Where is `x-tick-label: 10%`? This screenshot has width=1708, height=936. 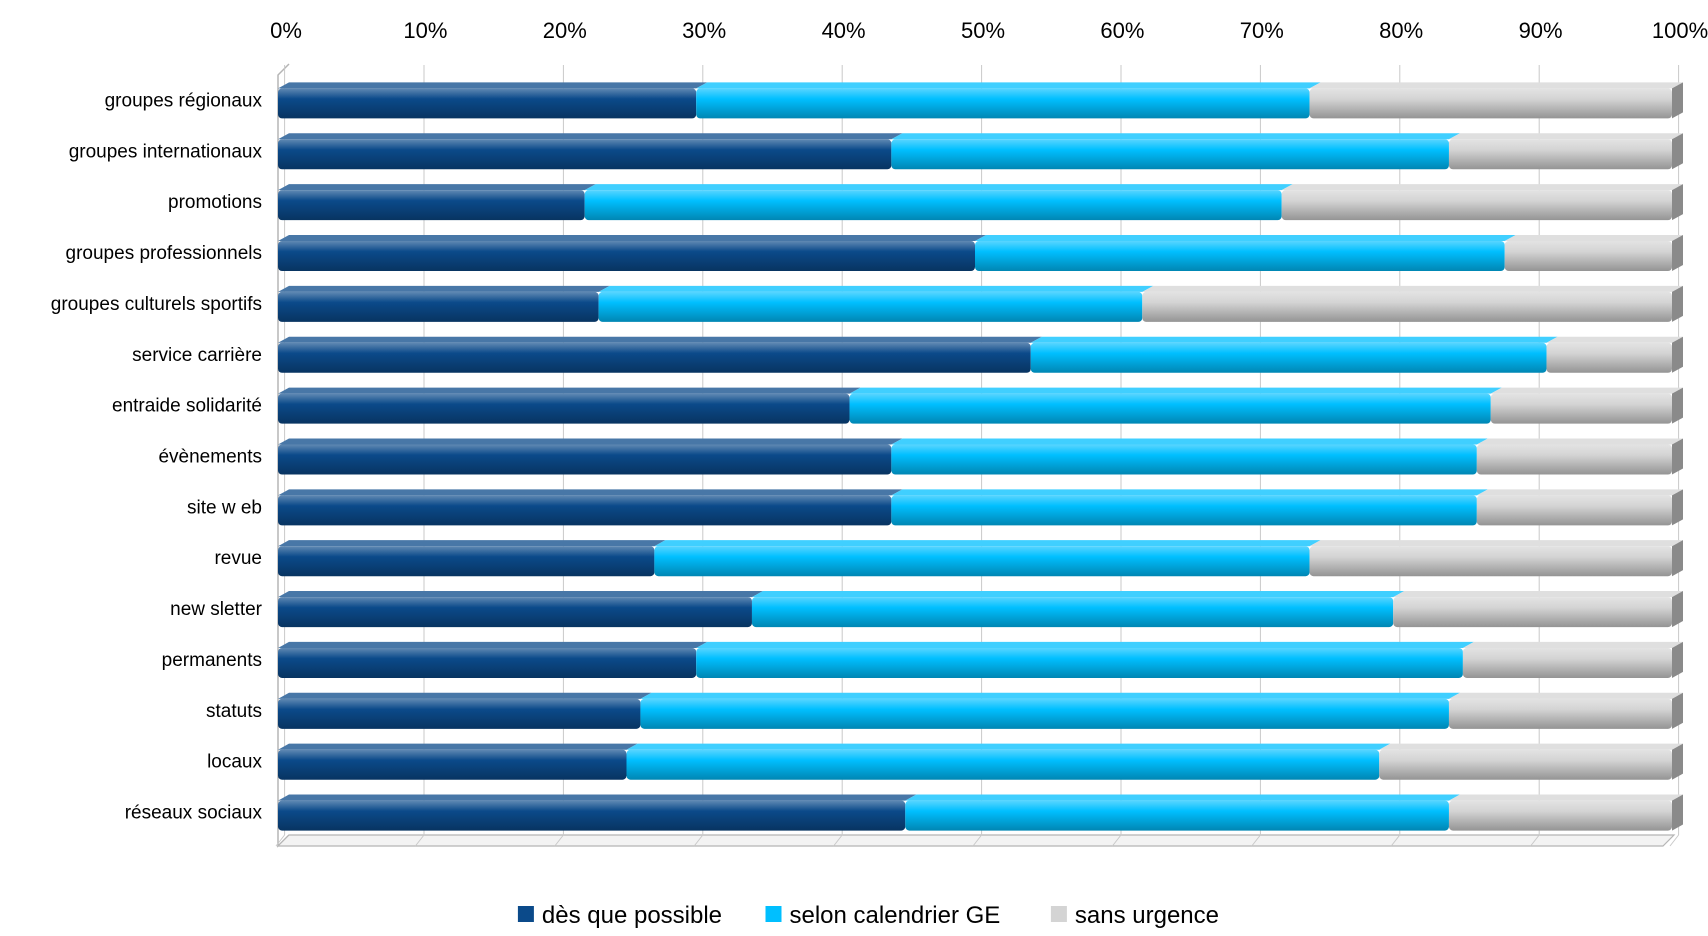 x-tick-label: 10% is located at coordinates (425, 30).